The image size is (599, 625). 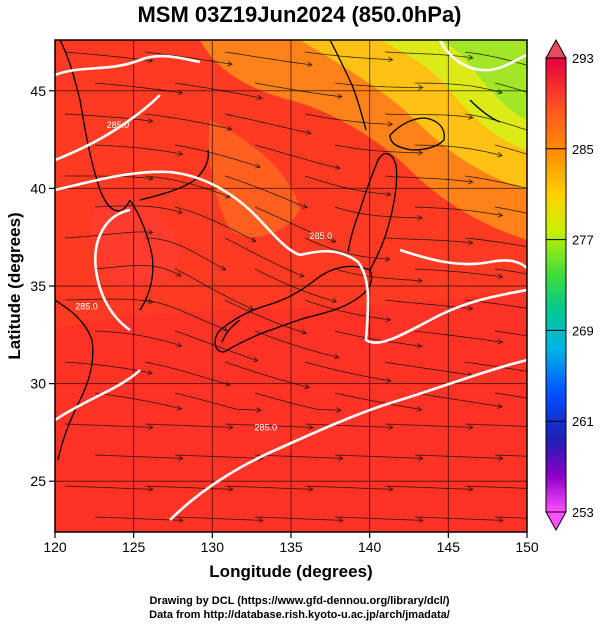 I want to click on y-tick-label: 35, so click(x=38, y=286).